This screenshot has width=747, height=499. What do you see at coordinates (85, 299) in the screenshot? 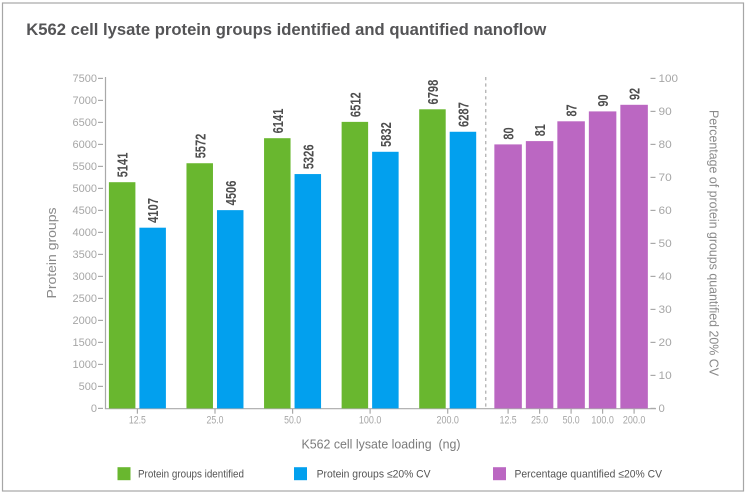
I see `svg-text: 2500` at bounding box center [85, 299].